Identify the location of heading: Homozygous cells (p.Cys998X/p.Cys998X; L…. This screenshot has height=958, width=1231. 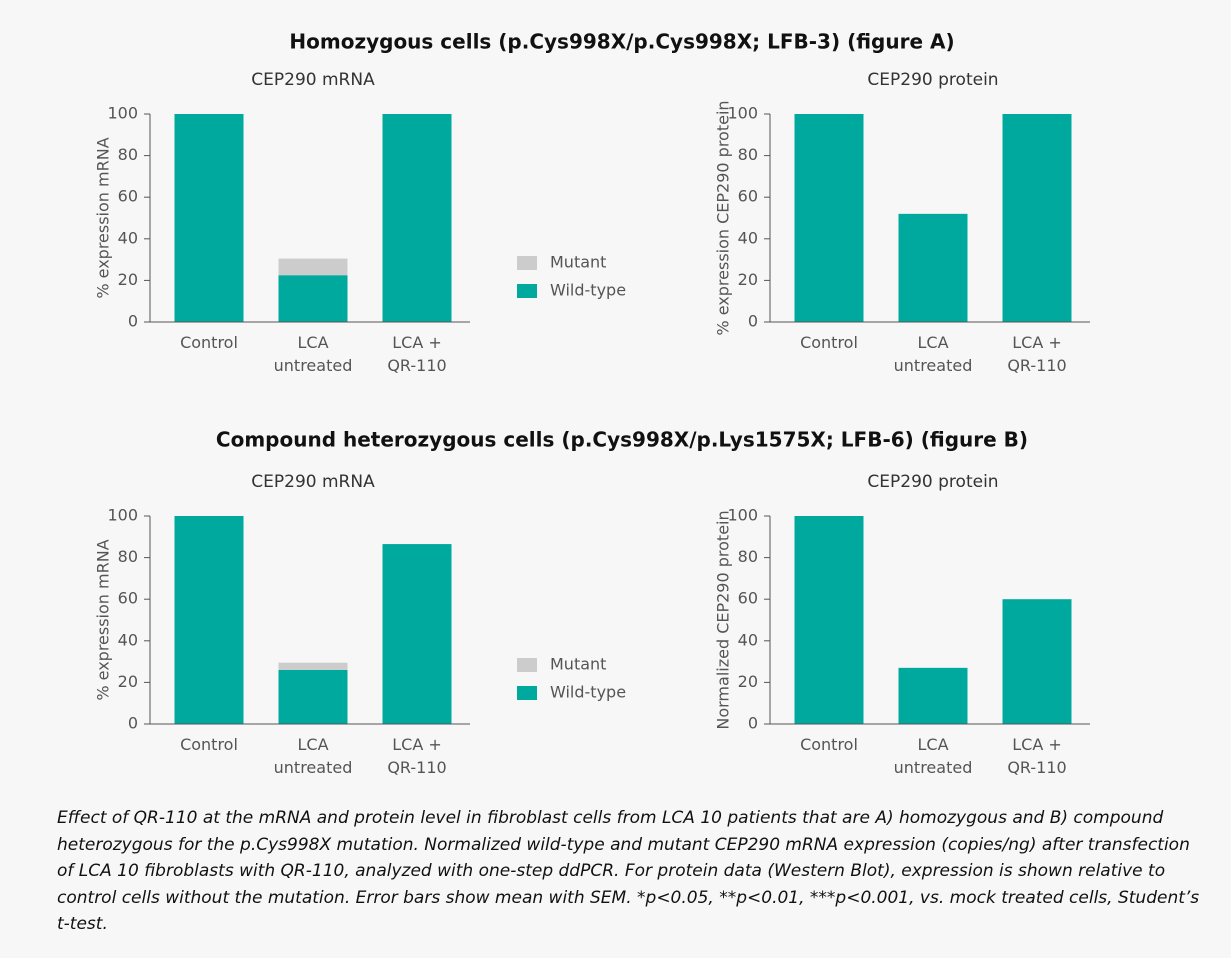
(621, 42).